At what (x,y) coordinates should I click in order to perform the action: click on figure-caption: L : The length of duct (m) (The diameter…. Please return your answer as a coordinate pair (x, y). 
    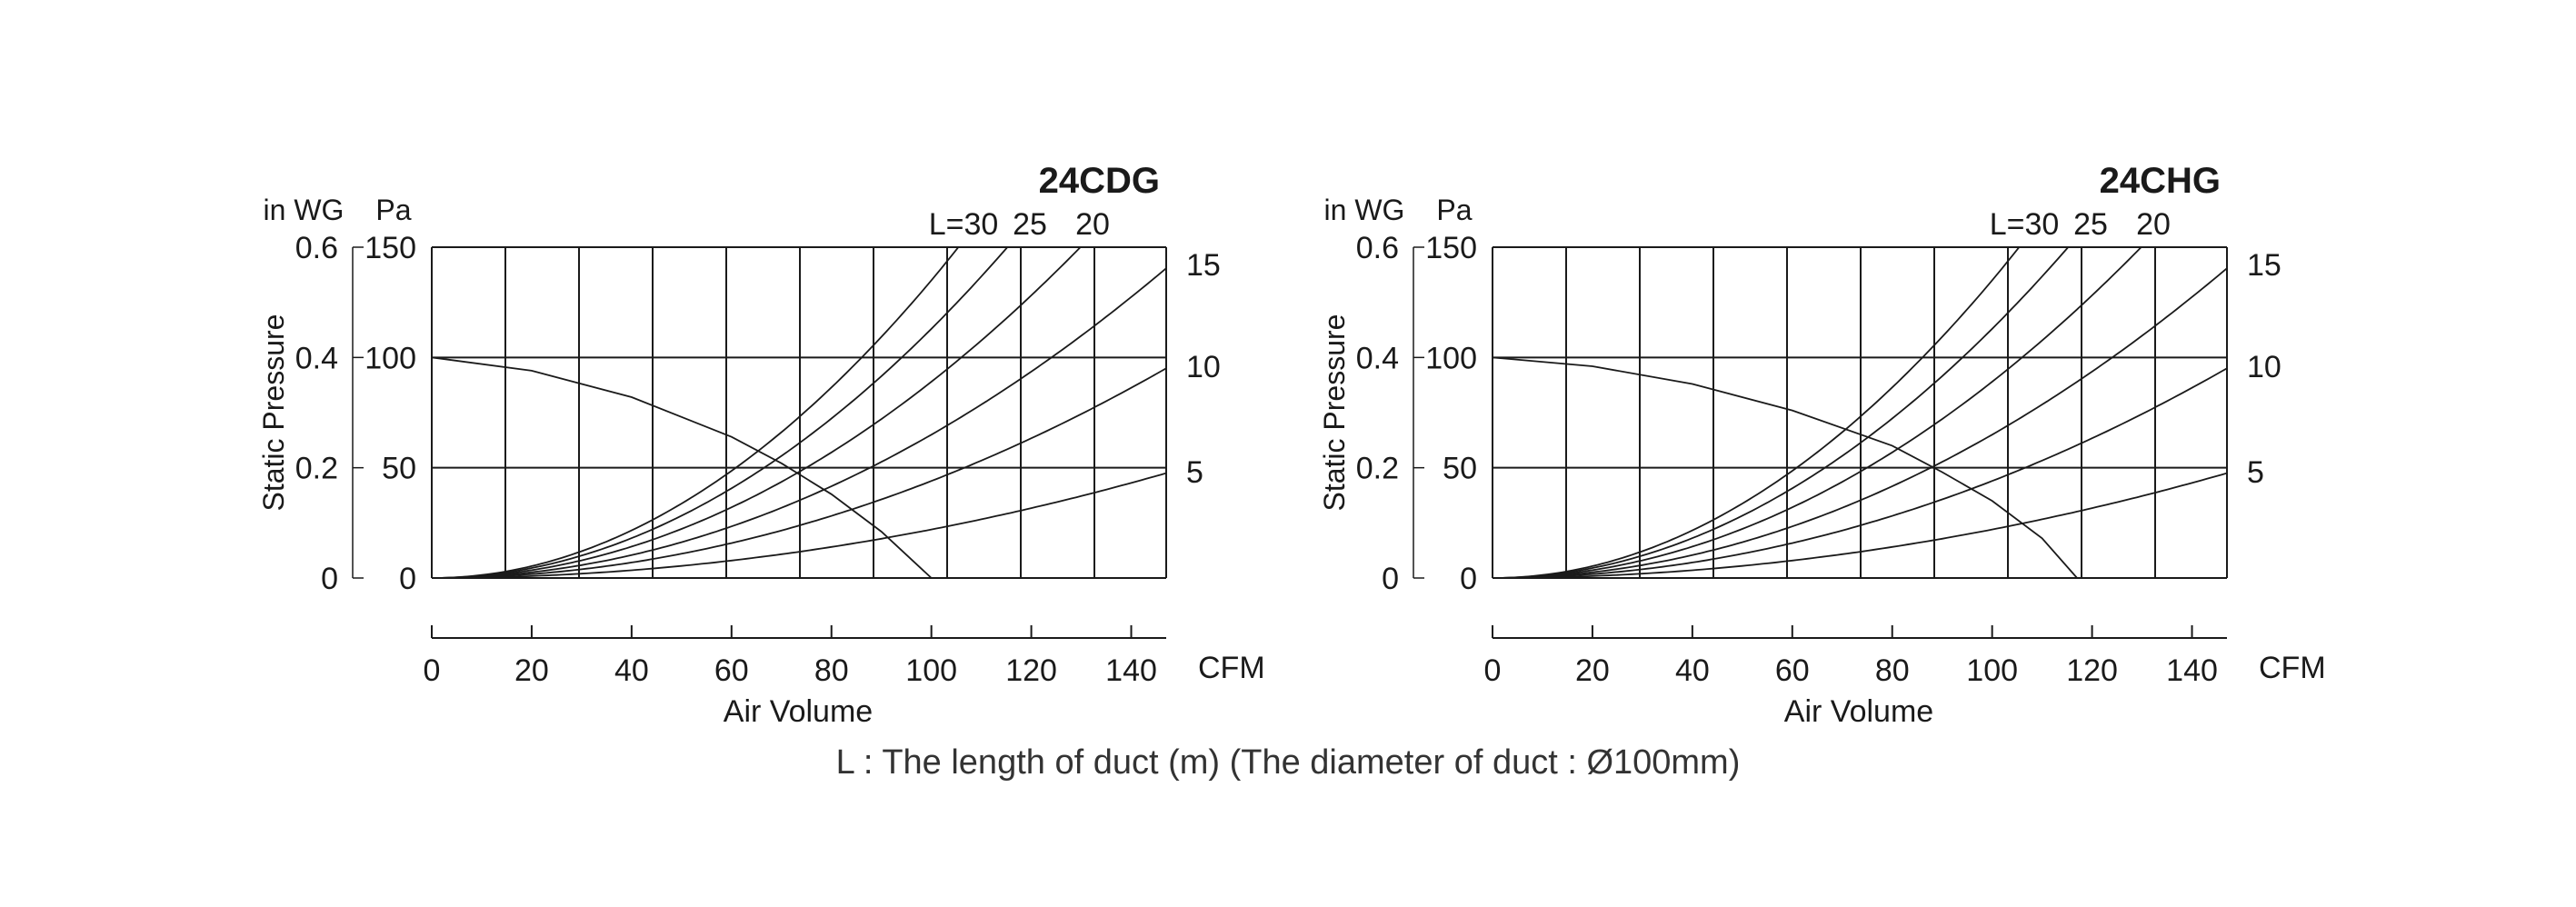
    Looking at the image, I should click on (1288, 762).